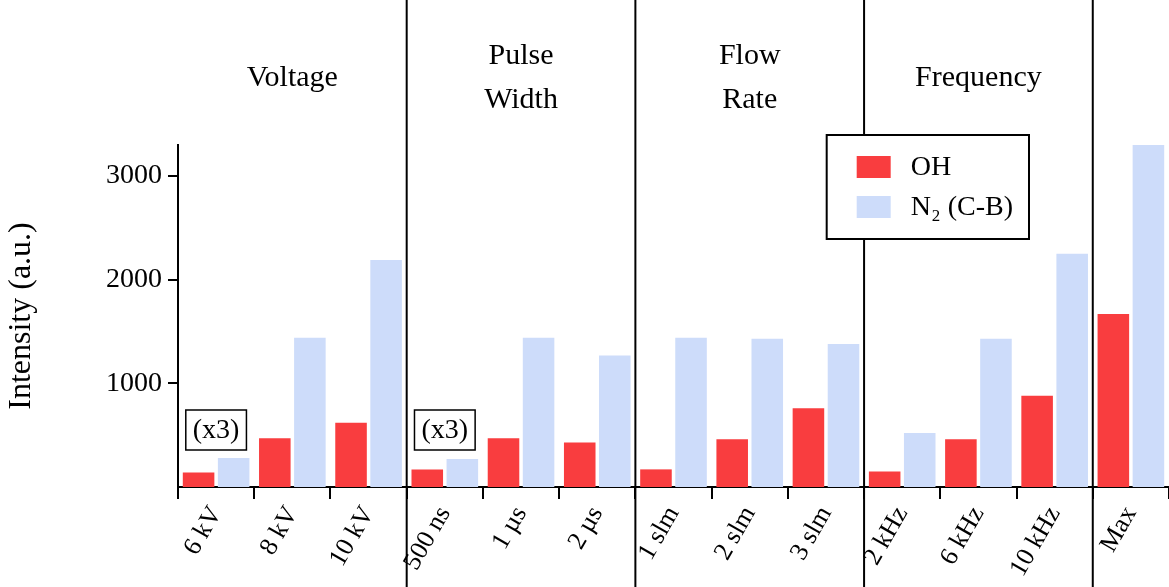 The height and width of the screenshot is (587, 1169). I want to click on legend-label: N₂ (C-B), so click(962, 206).